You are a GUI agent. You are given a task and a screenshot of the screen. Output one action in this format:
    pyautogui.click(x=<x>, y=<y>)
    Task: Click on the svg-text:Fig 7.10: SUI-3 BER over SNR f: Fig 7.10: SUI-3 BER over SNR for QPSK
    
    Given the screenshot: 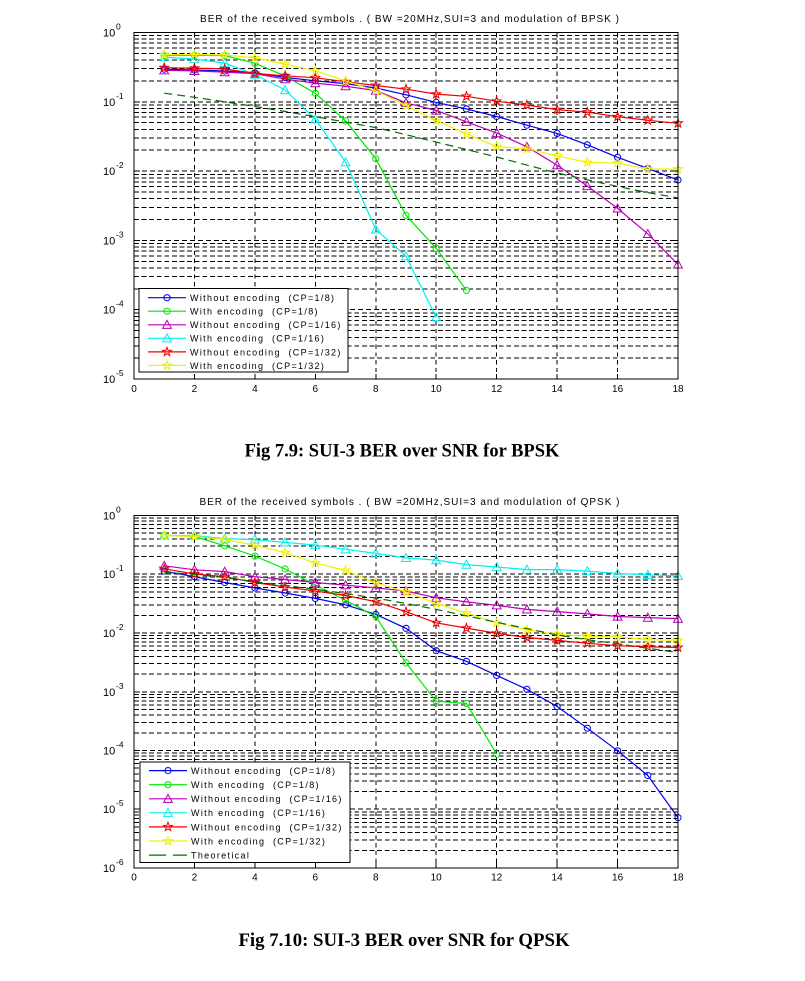 What is the action you would take?
    pyautogui.click(x=404, y=940)
    